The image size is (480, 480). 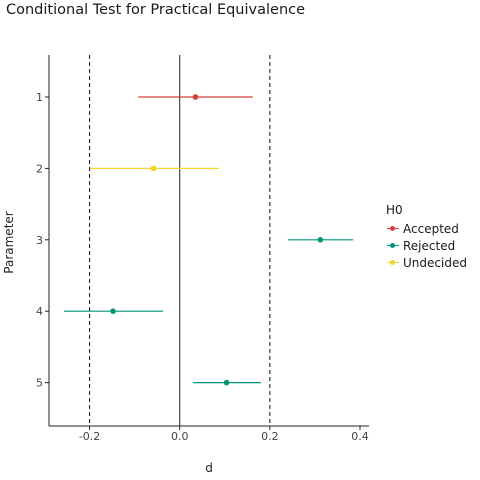 I want to click on y-tick-label: 1, so click(x=39, y=97).